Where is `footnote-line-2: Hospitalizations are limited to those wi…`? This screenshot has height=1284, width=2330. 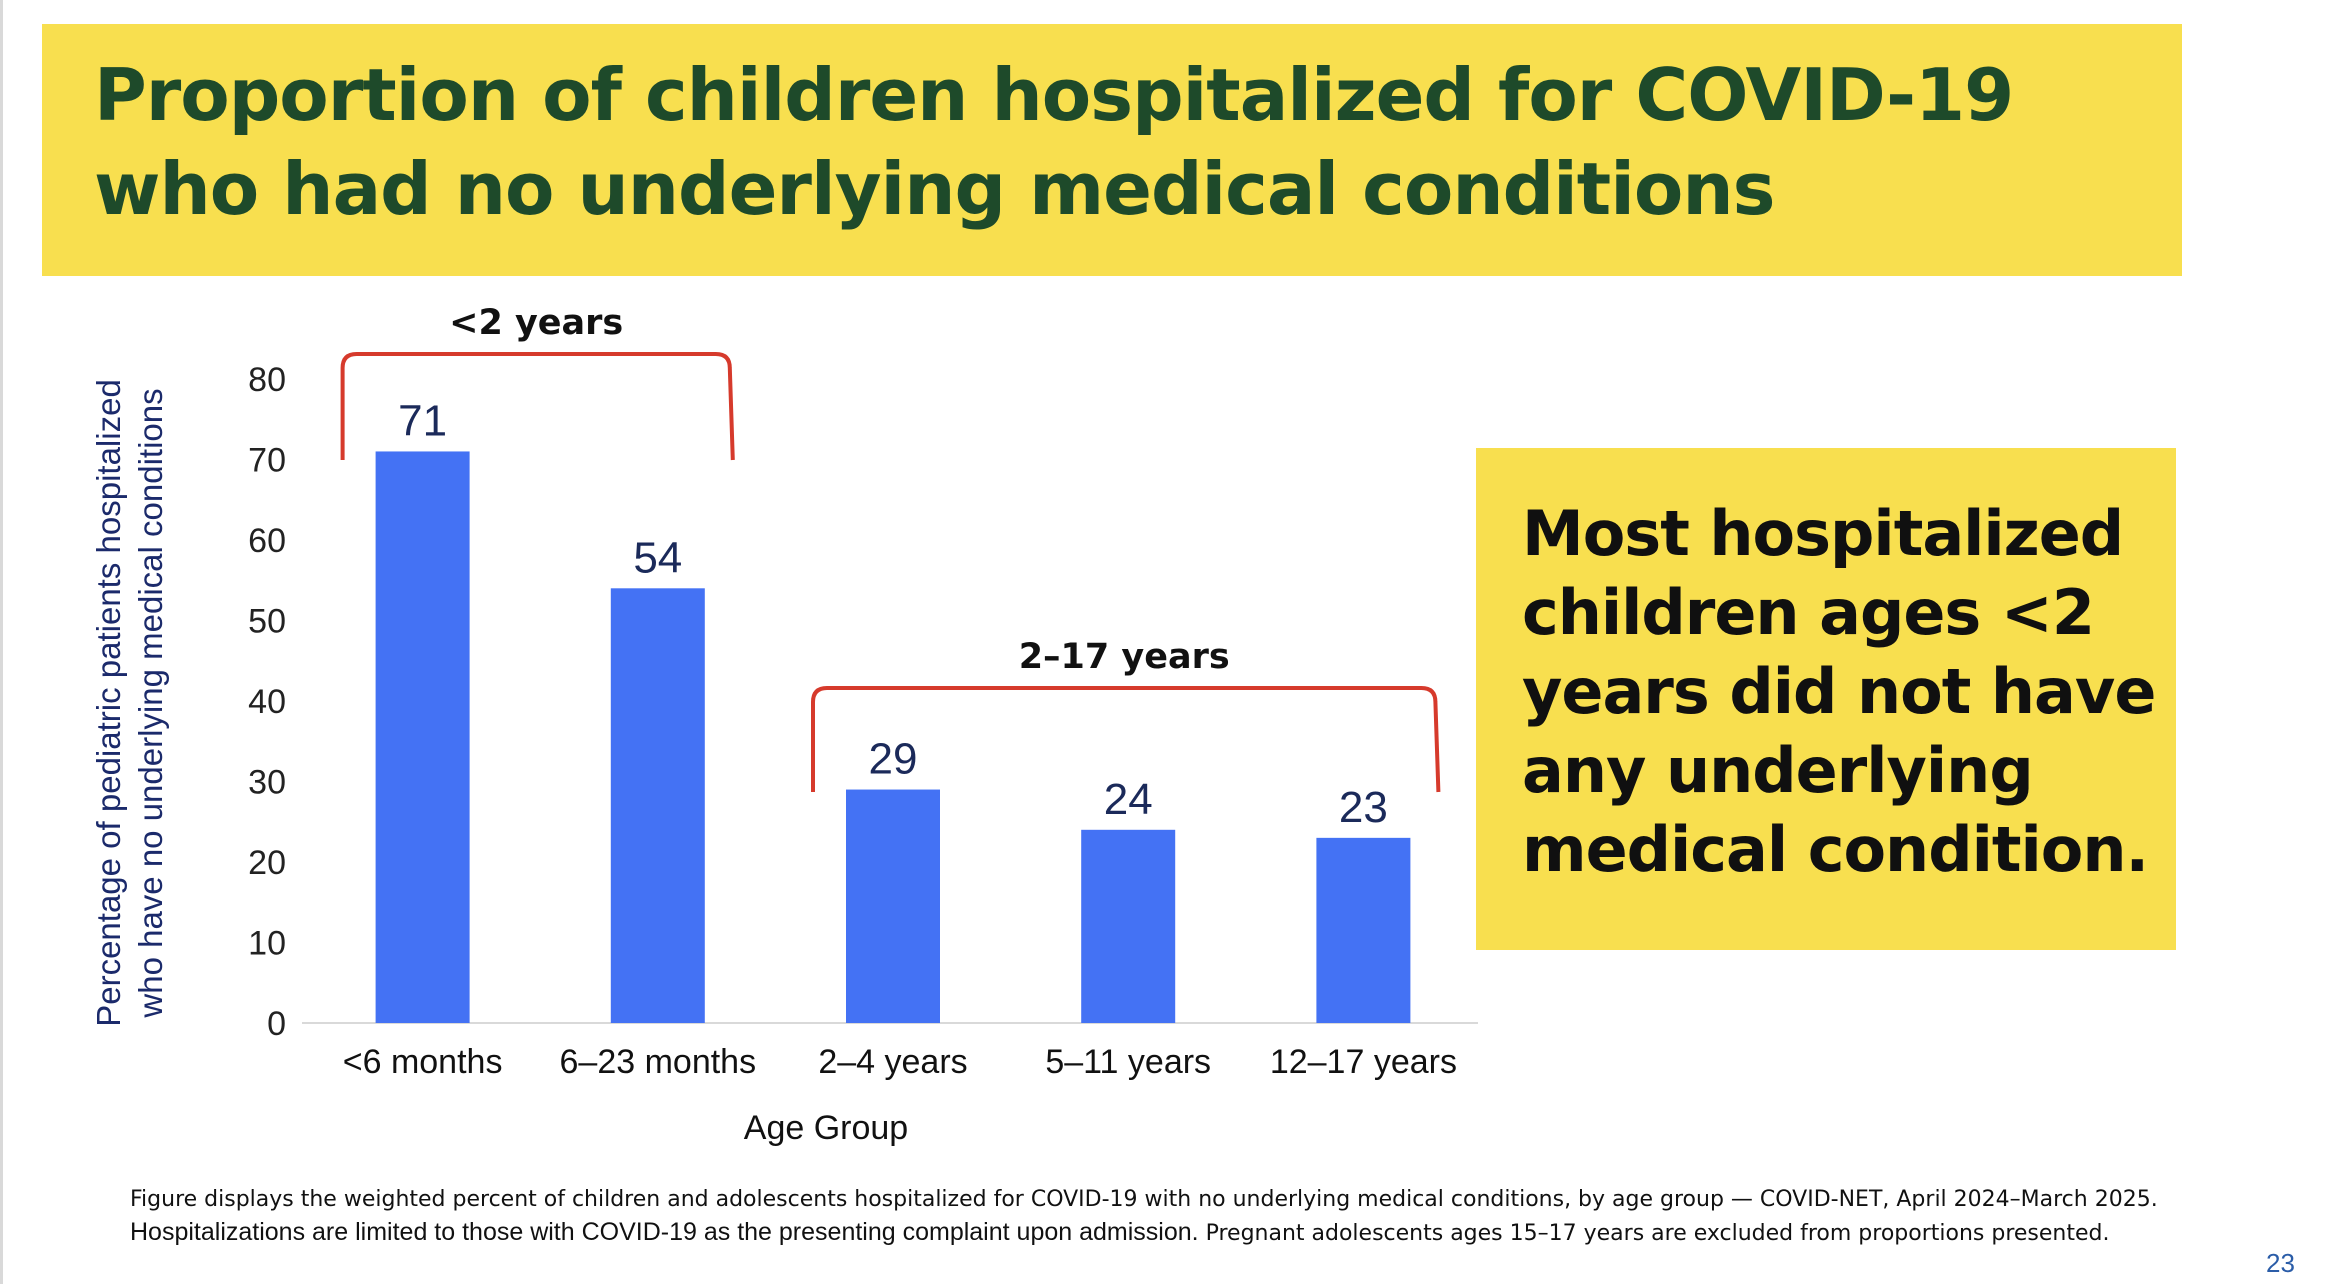
footnote-line-2: Hospitalizations are limited to those wi… is located at coordinates (1160, 1233).